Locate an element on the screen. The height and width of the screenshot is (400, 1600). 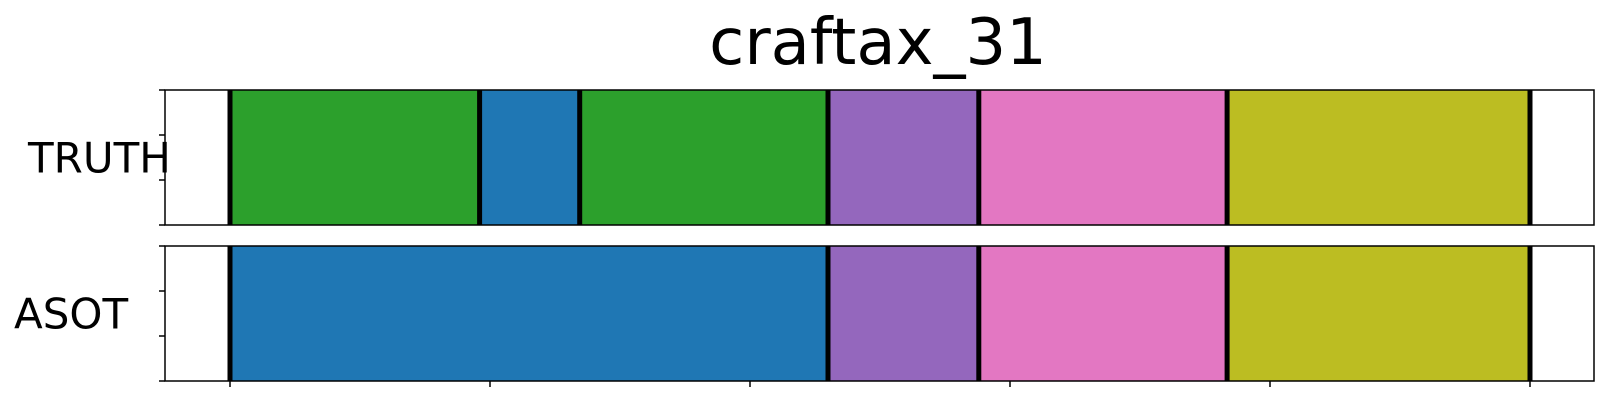
chart-title: craftax_31 is located at coordinates (878, 43).